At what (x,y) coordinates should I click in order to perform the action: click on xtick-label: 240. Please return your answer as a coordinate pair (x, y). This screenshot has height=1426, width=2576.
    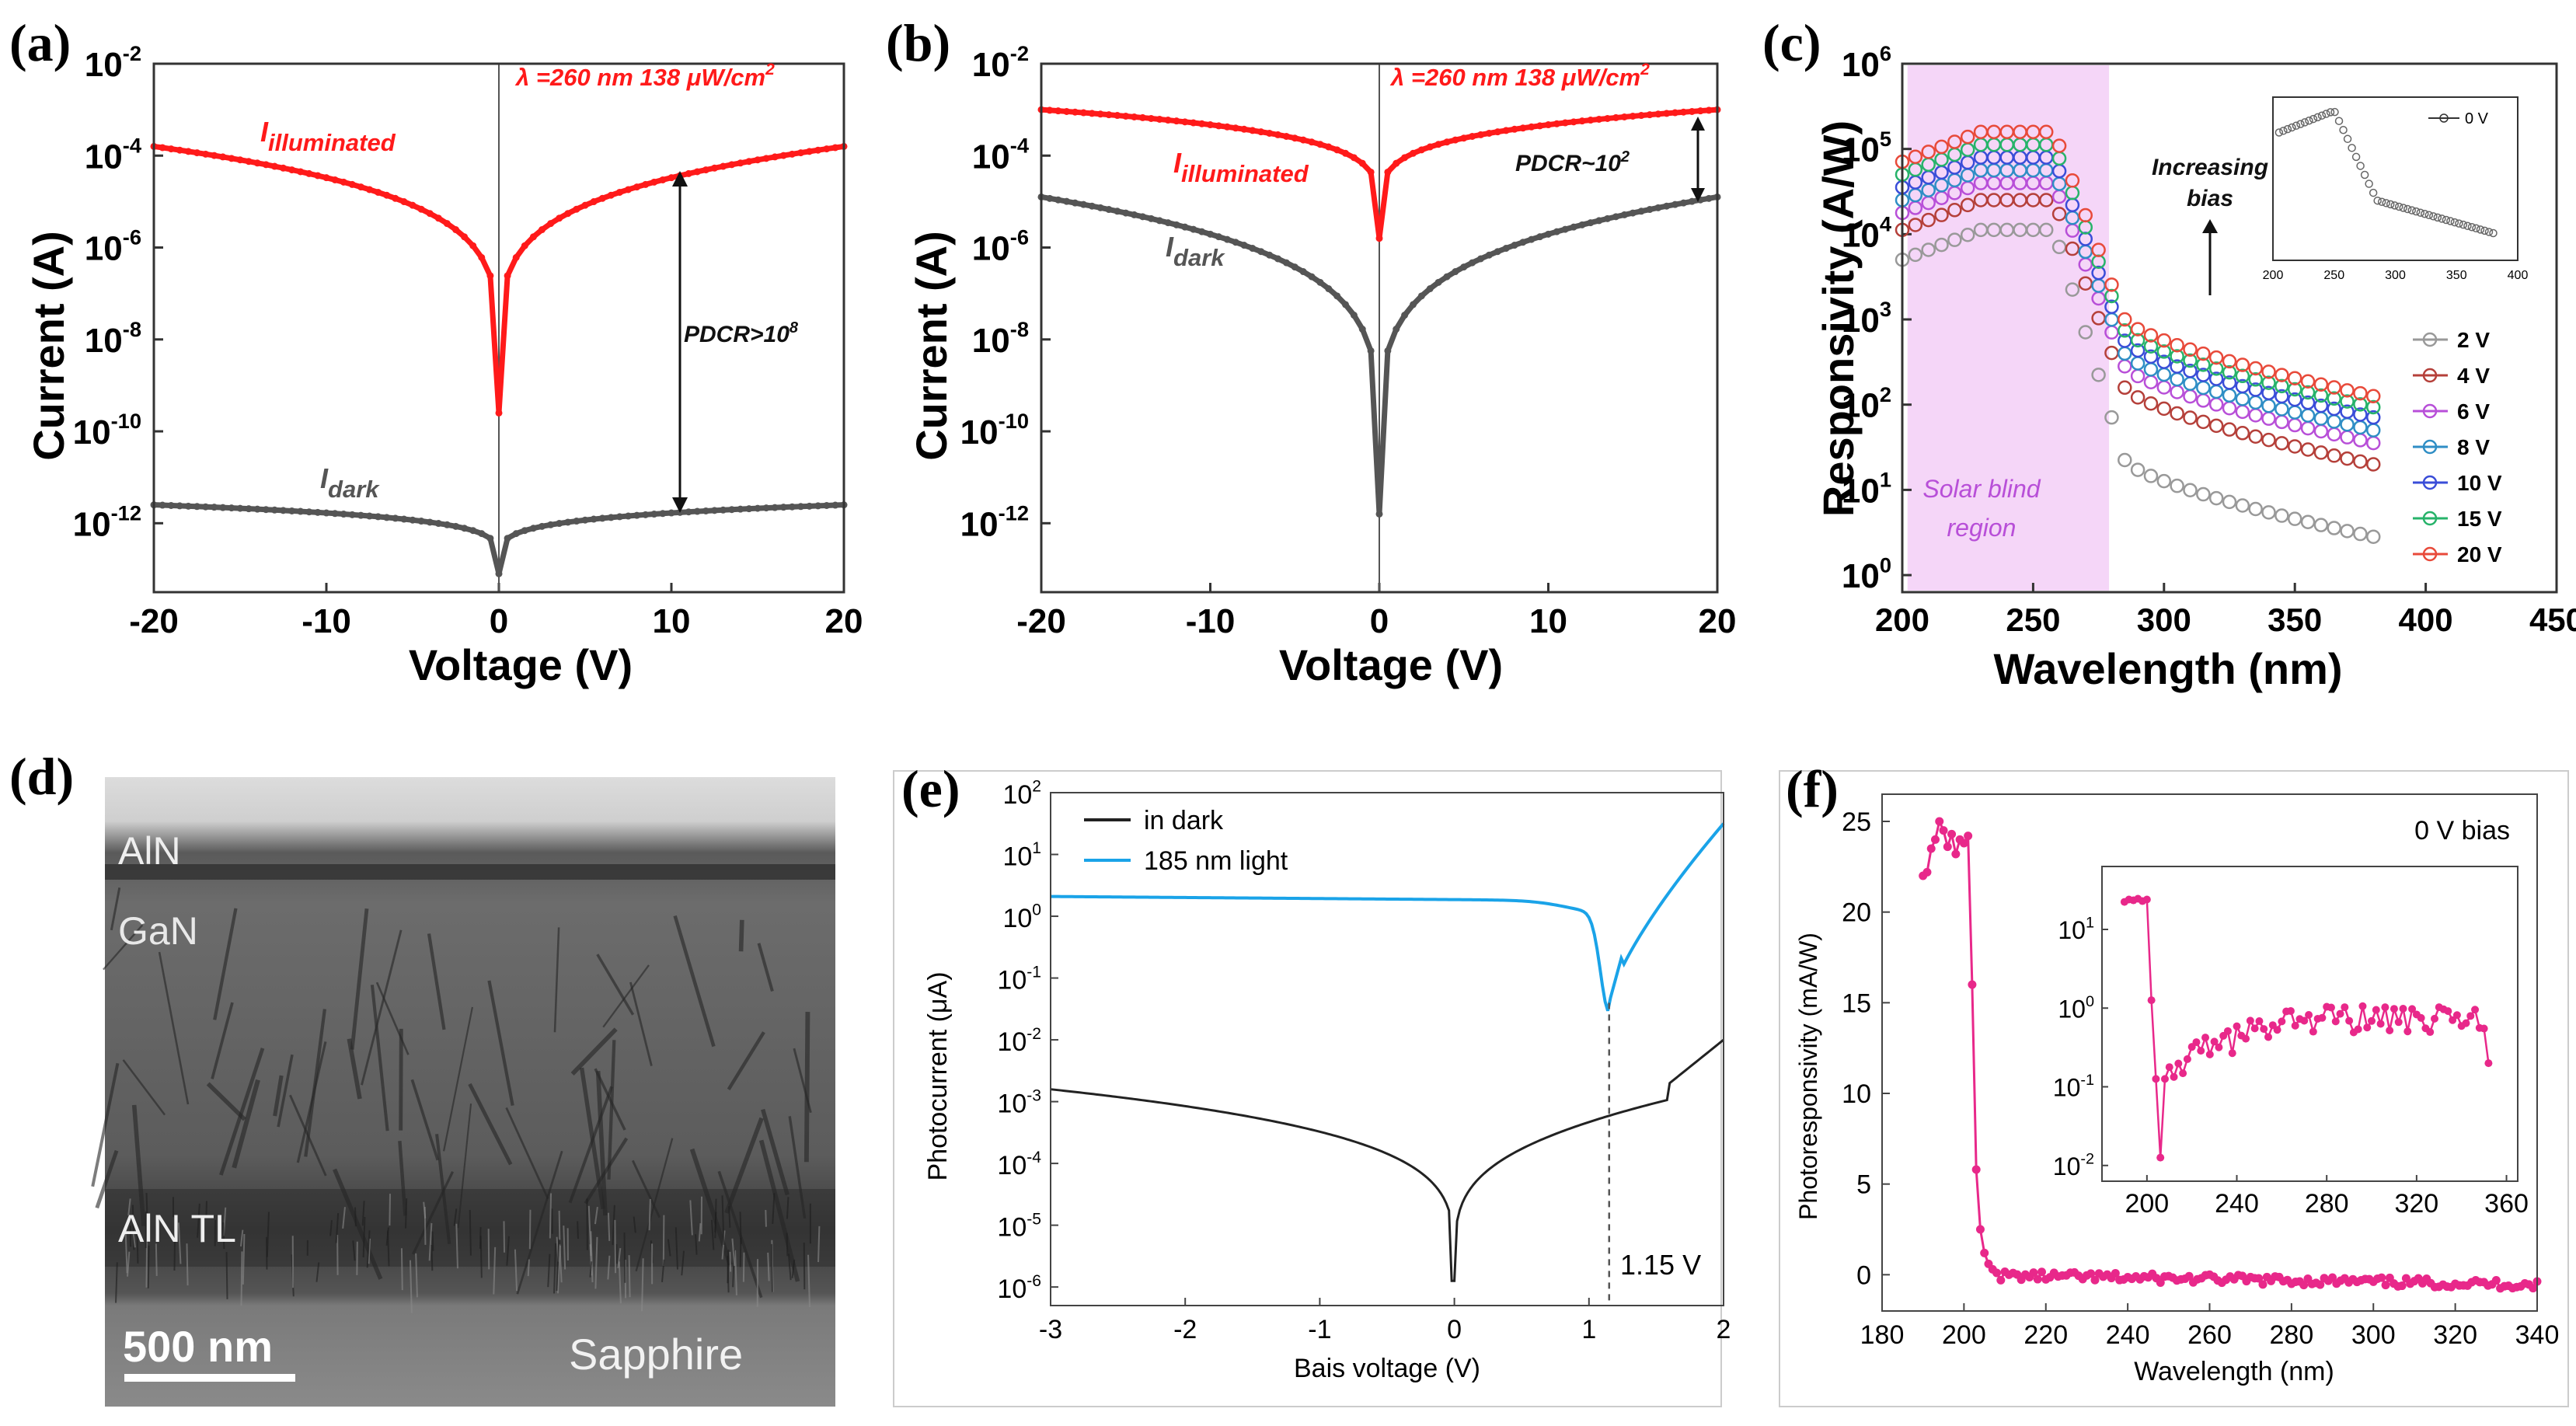
    Looking at the image, I should click on (2128, 1335).